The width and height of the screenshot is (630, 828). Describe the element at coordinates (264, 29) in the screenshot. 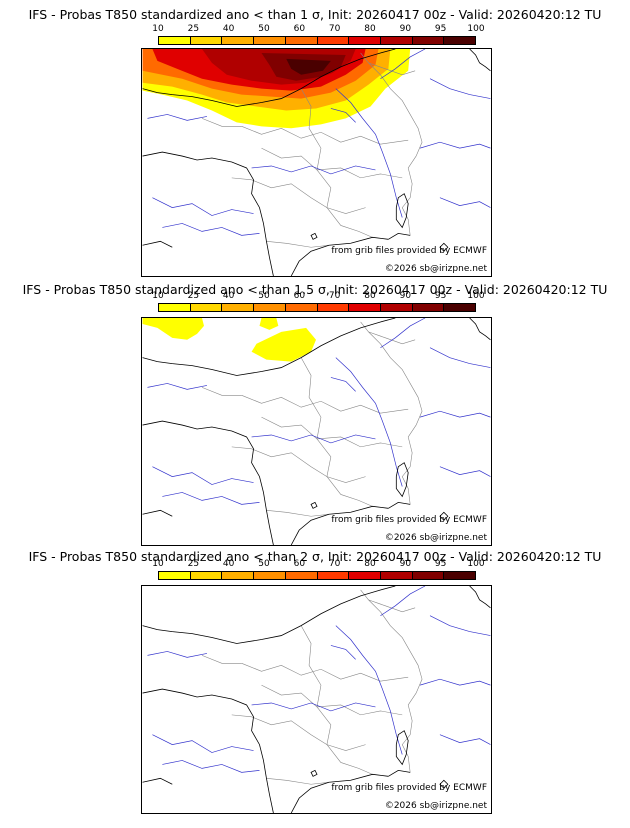

I see `scale-tick-label: 50` at that location.